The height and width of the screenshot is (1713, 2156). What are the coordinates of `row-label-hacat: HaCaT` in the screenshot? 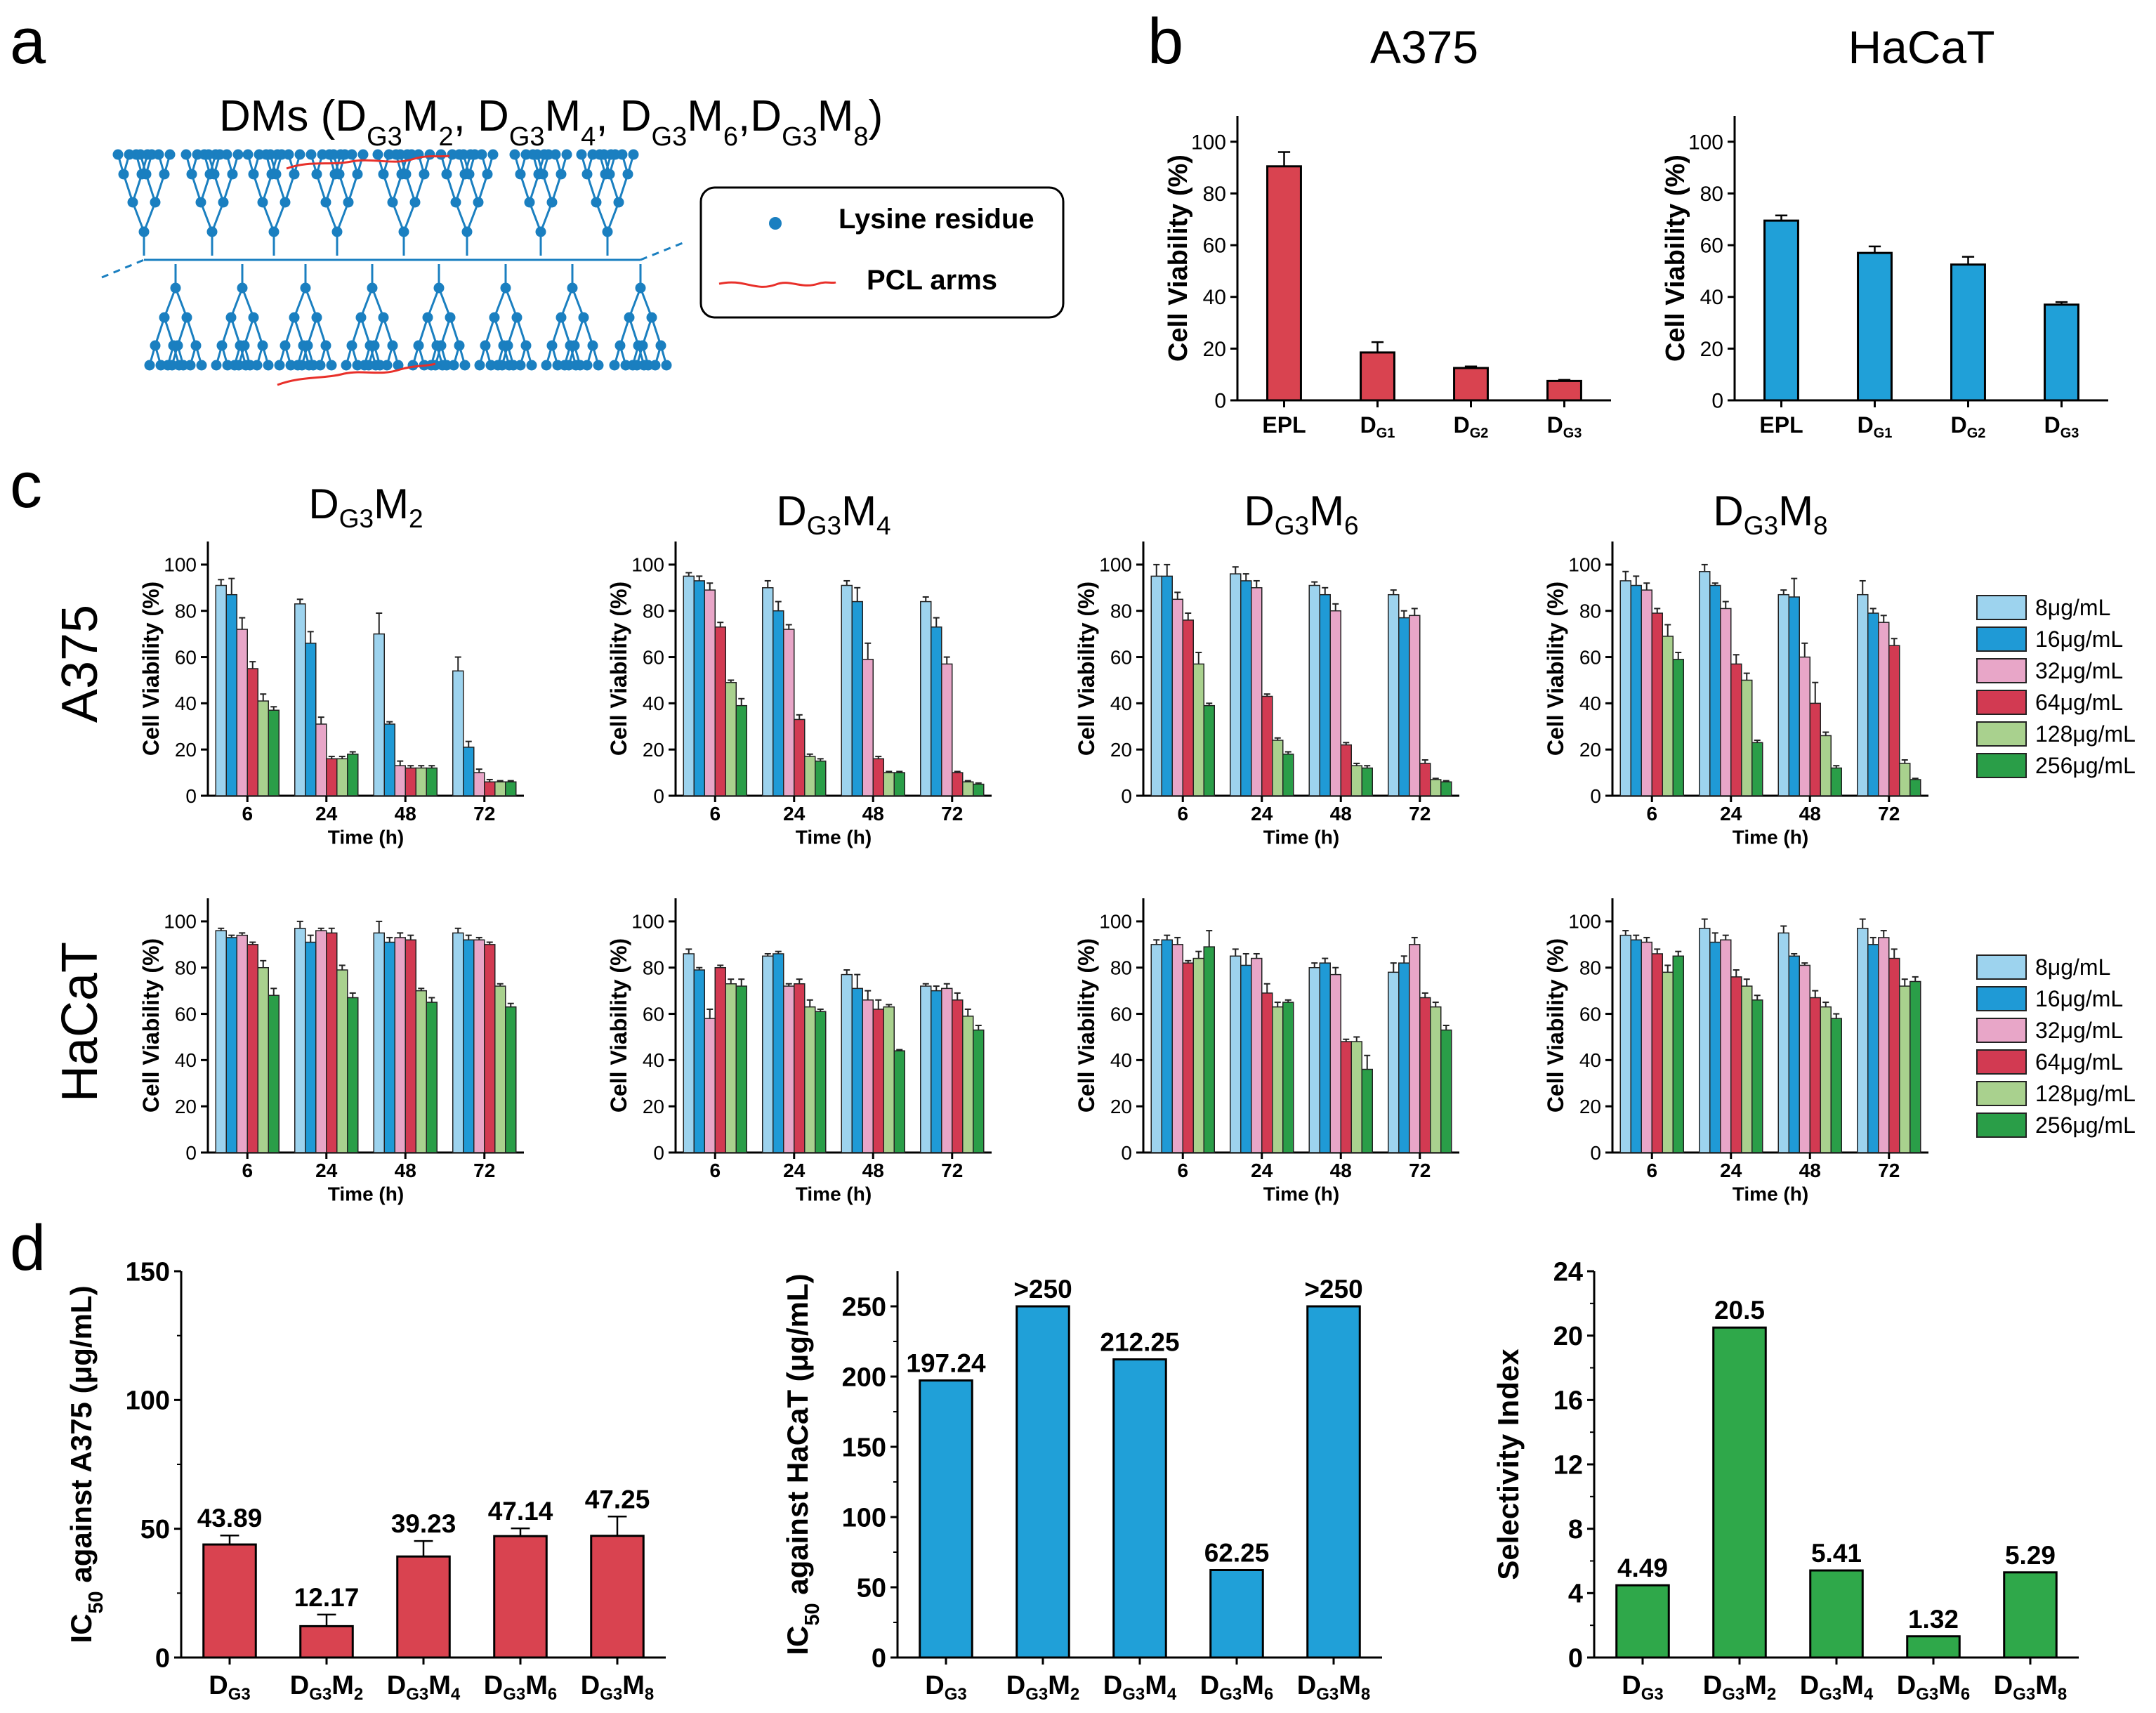 It's located at (80, 1022).